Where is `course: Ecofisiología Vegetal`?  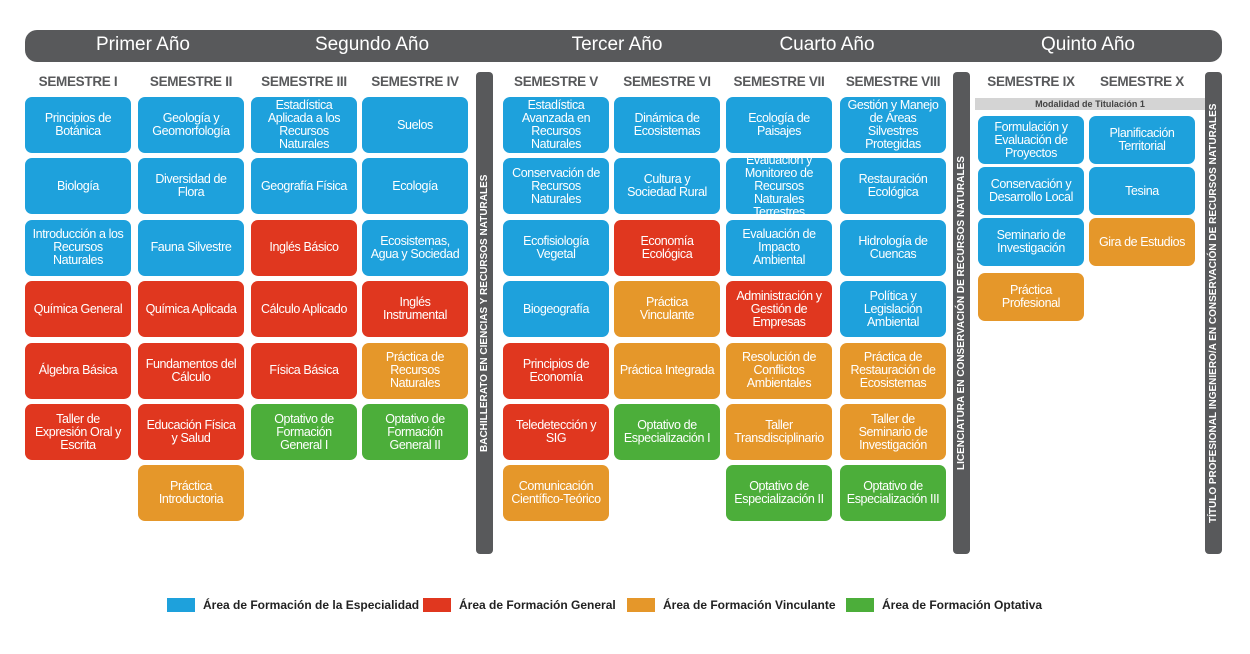 course: Ecofisiología Vegetal is located at coordinates (556, 247).